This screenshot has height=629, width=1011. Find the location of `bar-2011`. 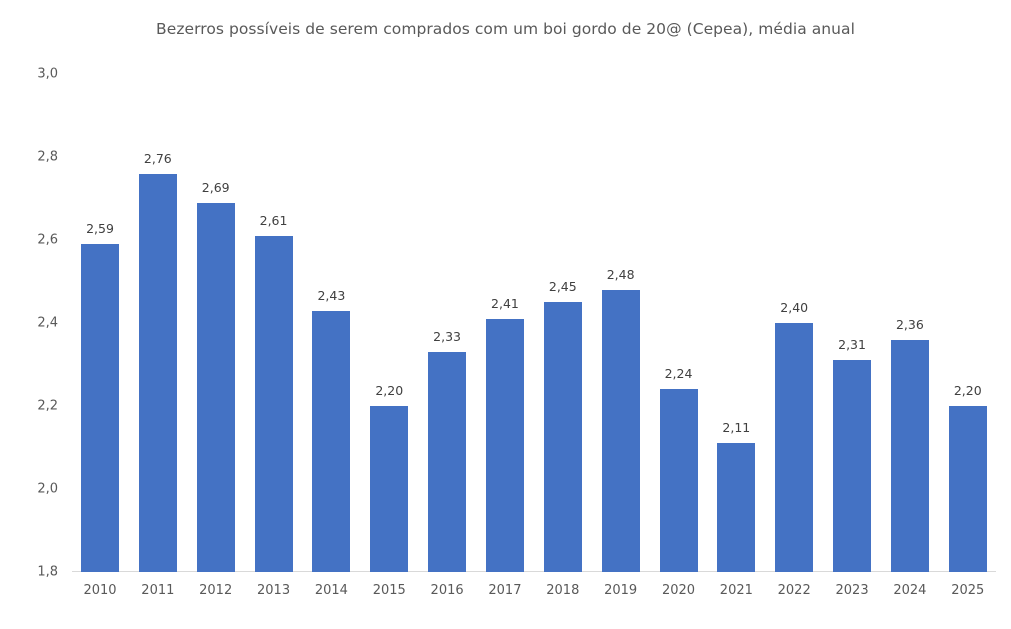

bar-2011 is located at coordinates (157, 372).